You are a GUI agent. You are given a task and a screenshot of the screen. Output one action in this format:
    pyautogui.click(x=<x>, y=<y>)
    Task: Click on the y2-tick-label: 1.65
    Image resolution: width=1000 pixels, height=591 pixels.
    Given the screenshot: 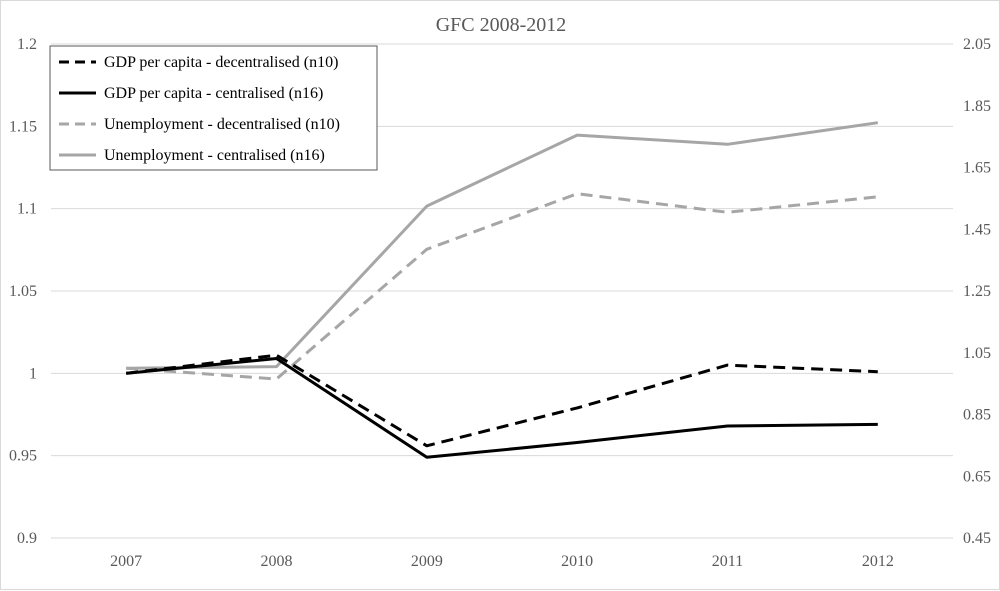 What is the action you would take?
    pyautogui.click(x=977, y=168)
    